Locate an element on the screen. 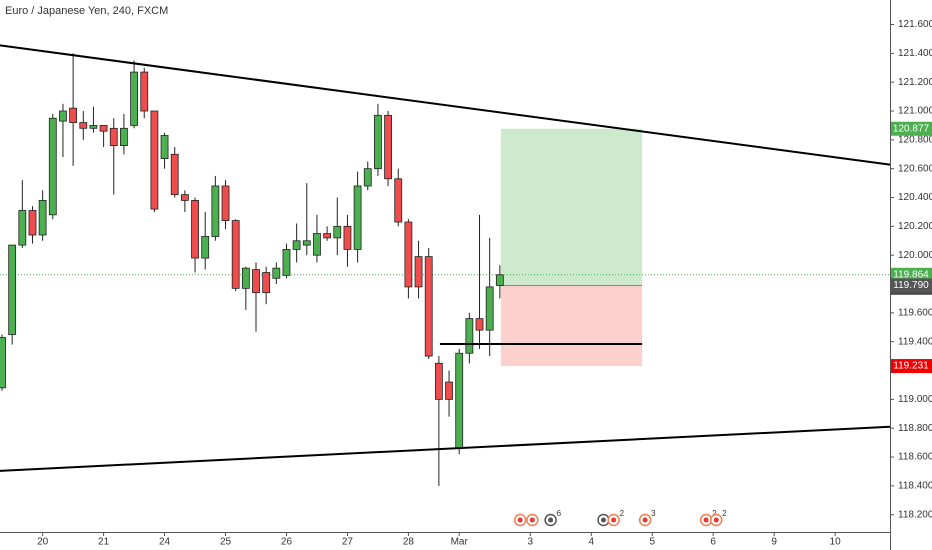 The image size is (932, 550). x-tick-label: 10 is located at coordinates (836, 542).